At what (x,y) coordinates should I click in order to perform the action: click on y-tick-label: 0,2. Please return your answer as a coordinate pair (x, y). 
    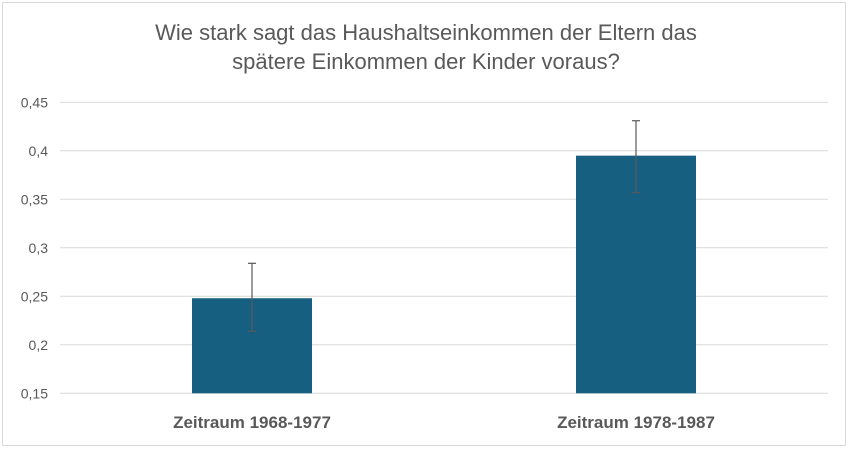
    Looking at the image, I should click on (39, 345).